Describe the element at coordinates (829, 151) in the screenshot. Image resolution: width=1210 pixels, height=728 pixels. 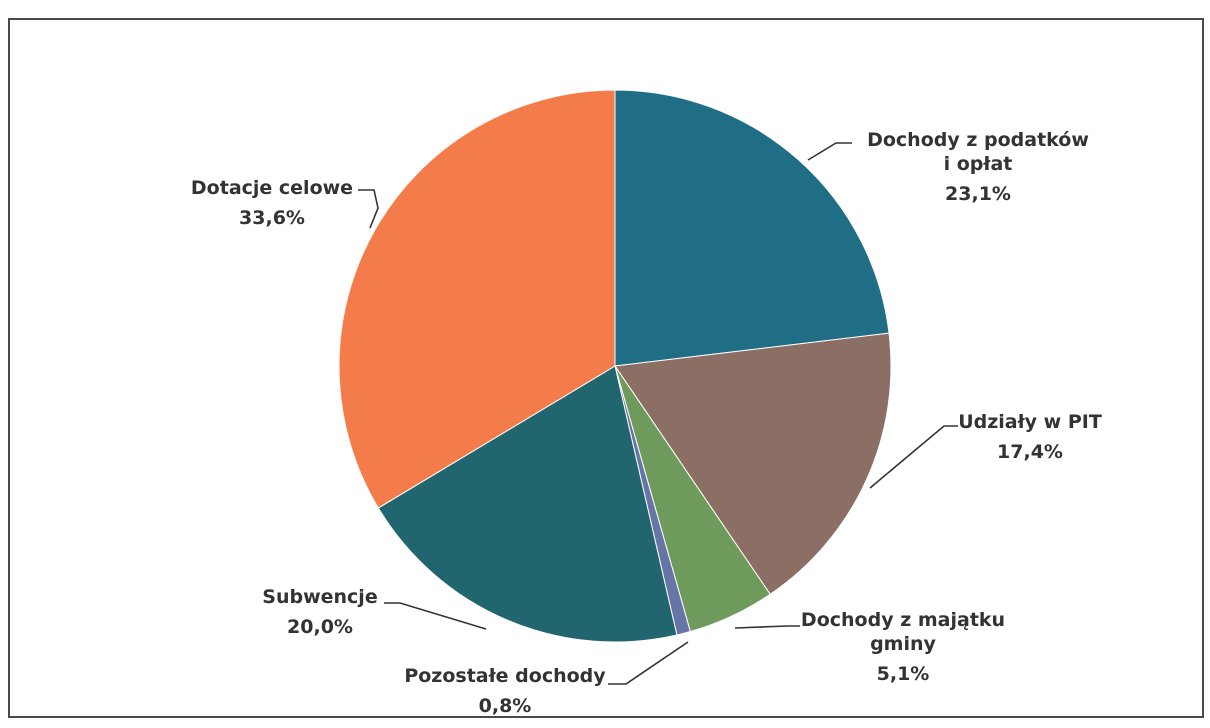
I see `leader-line-dochody-z-podatkow-i-oplat` at that location.